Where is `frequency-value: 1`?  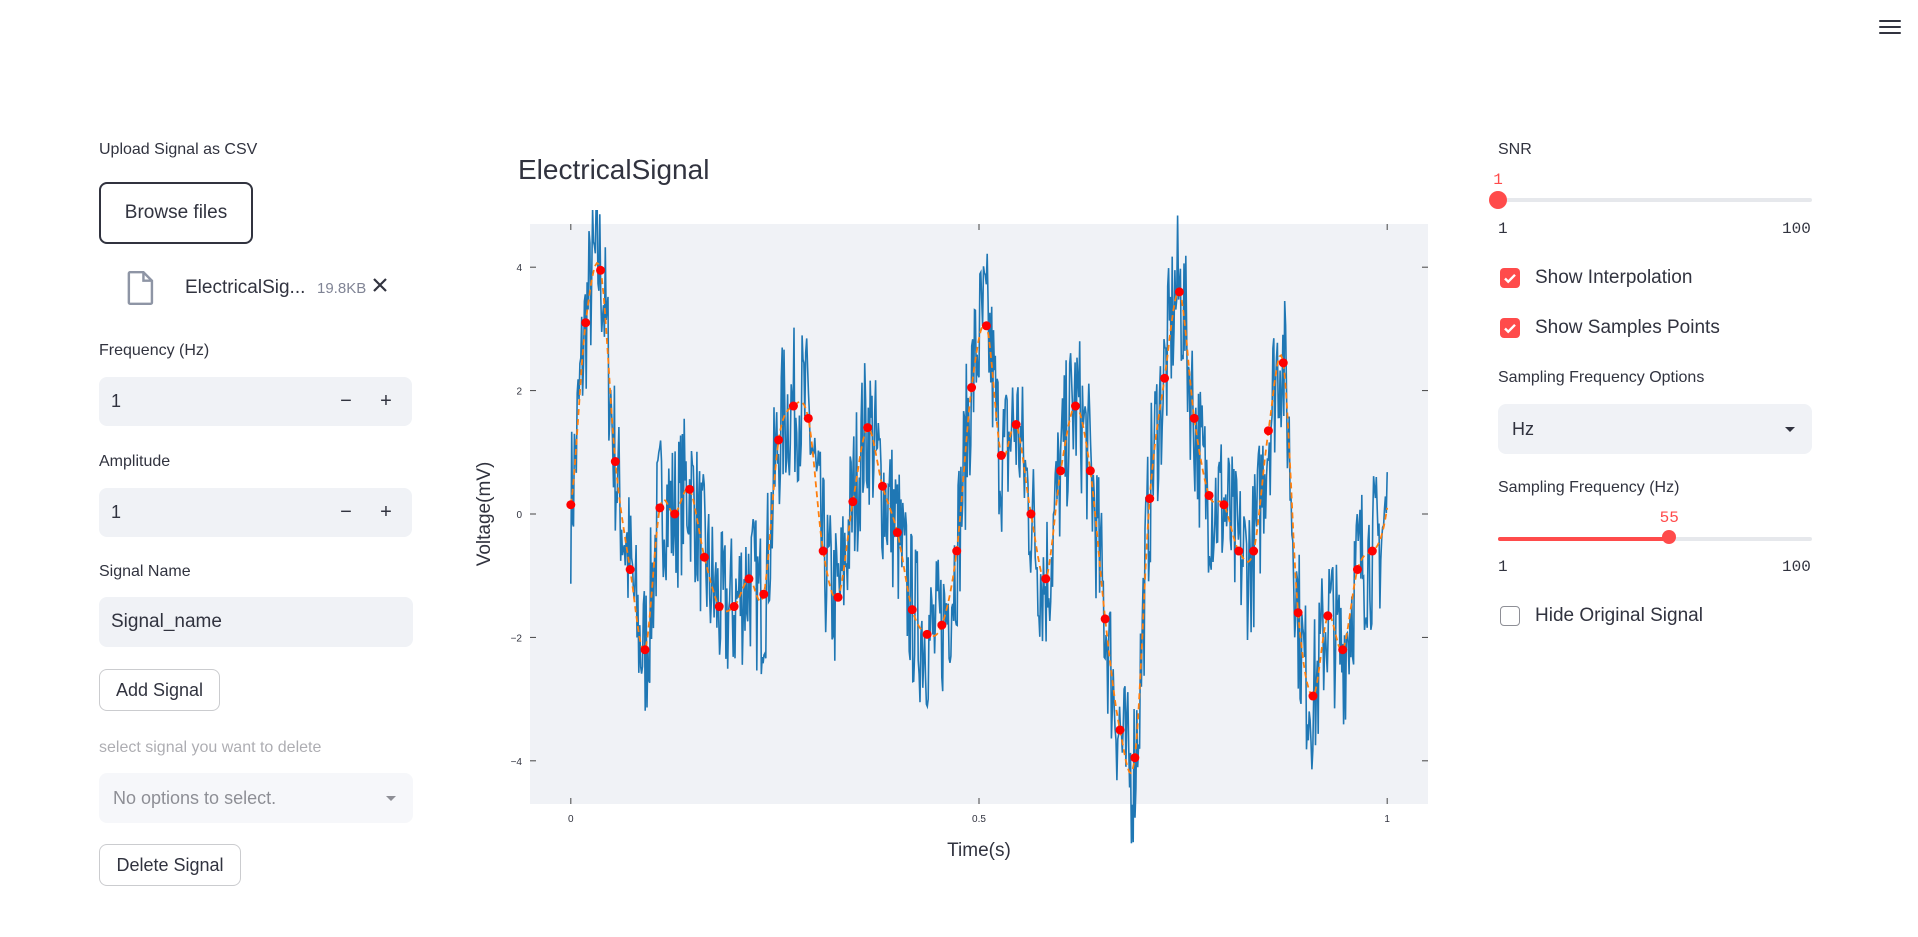 frequency-value: 1 is located at coordinates (116, 401).